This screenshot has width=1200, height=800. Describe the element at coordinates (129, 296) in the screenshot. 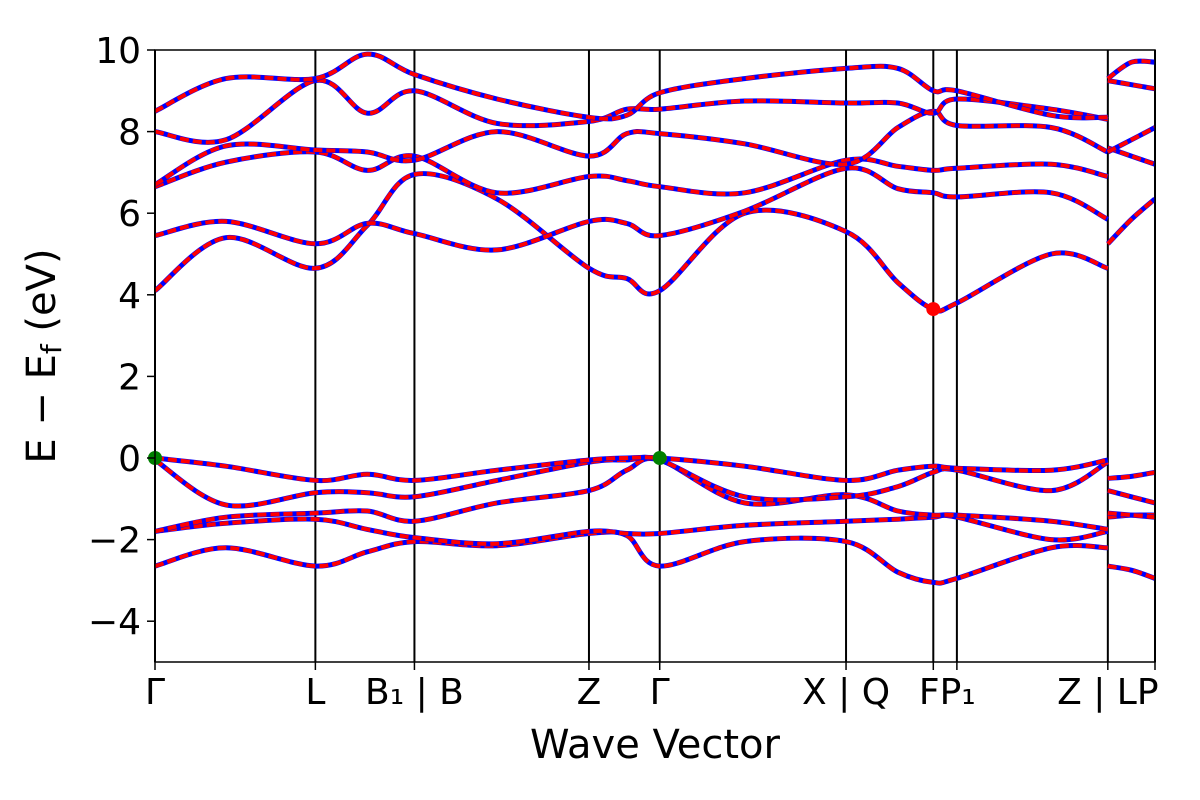

I see `y-tick-label-4: 4` at that location.